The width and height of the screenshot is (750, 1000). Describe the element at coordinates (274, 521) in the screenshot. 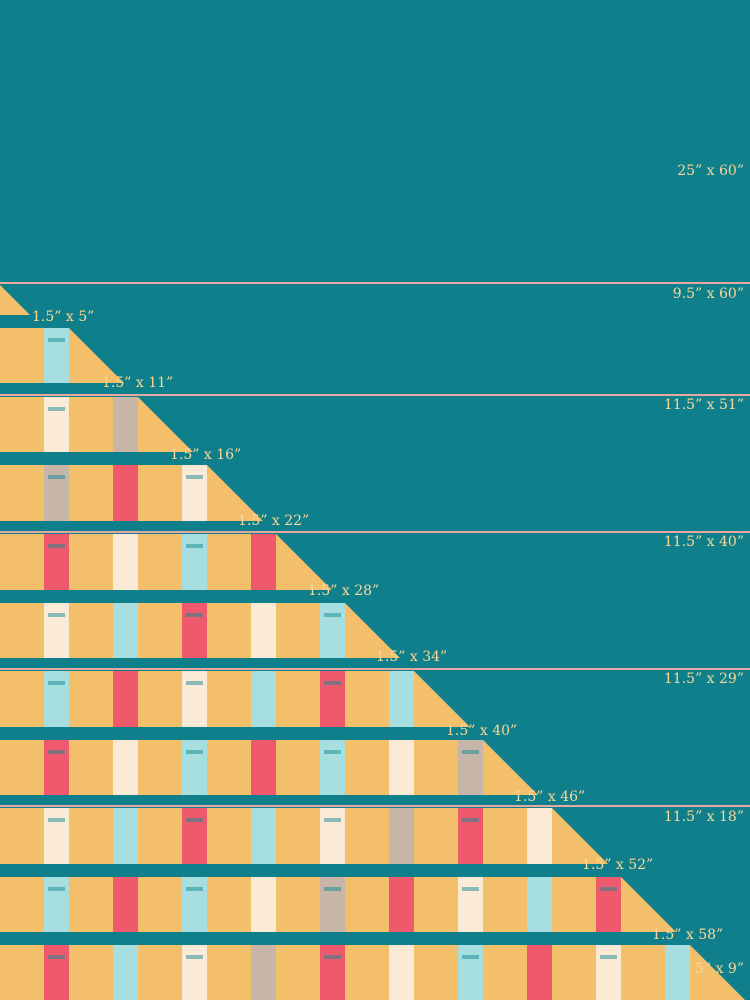

I see `label-strip-4: 1.5” x 22”` at that location.